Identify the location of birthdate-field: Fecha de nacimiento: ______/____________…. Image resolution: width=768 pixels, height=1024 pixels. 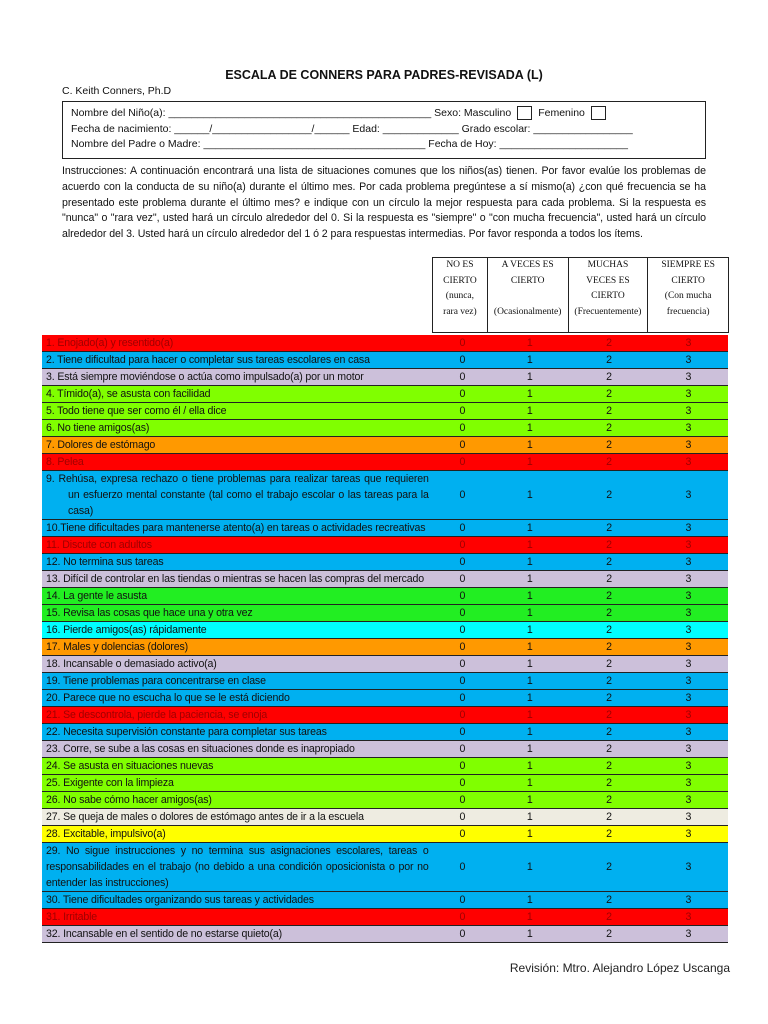
(352, 128).